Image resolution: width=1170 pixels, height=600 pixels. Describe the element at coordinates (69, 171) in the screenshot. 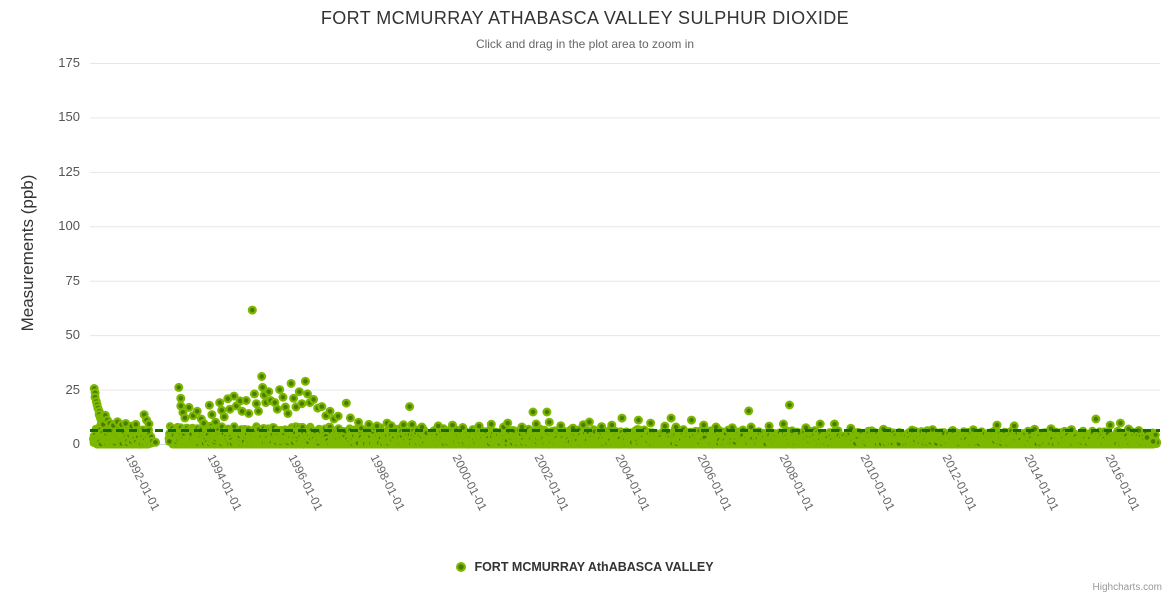

I see `y-axis-label: 125` at that location.